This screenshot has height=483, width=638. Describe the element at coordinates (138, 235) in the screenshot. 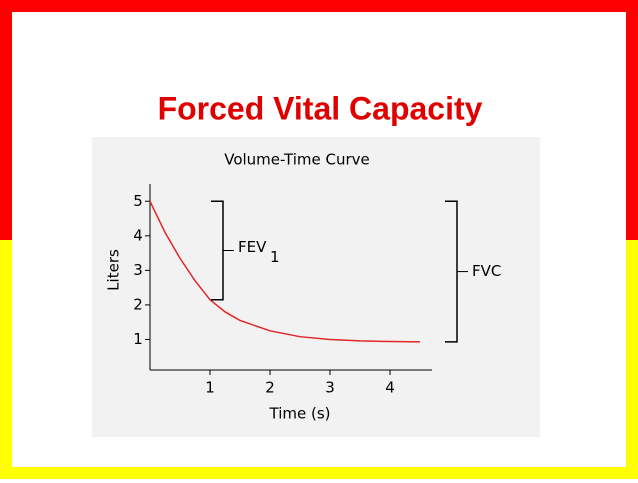

I see `y-tick-label: 4` at that location.